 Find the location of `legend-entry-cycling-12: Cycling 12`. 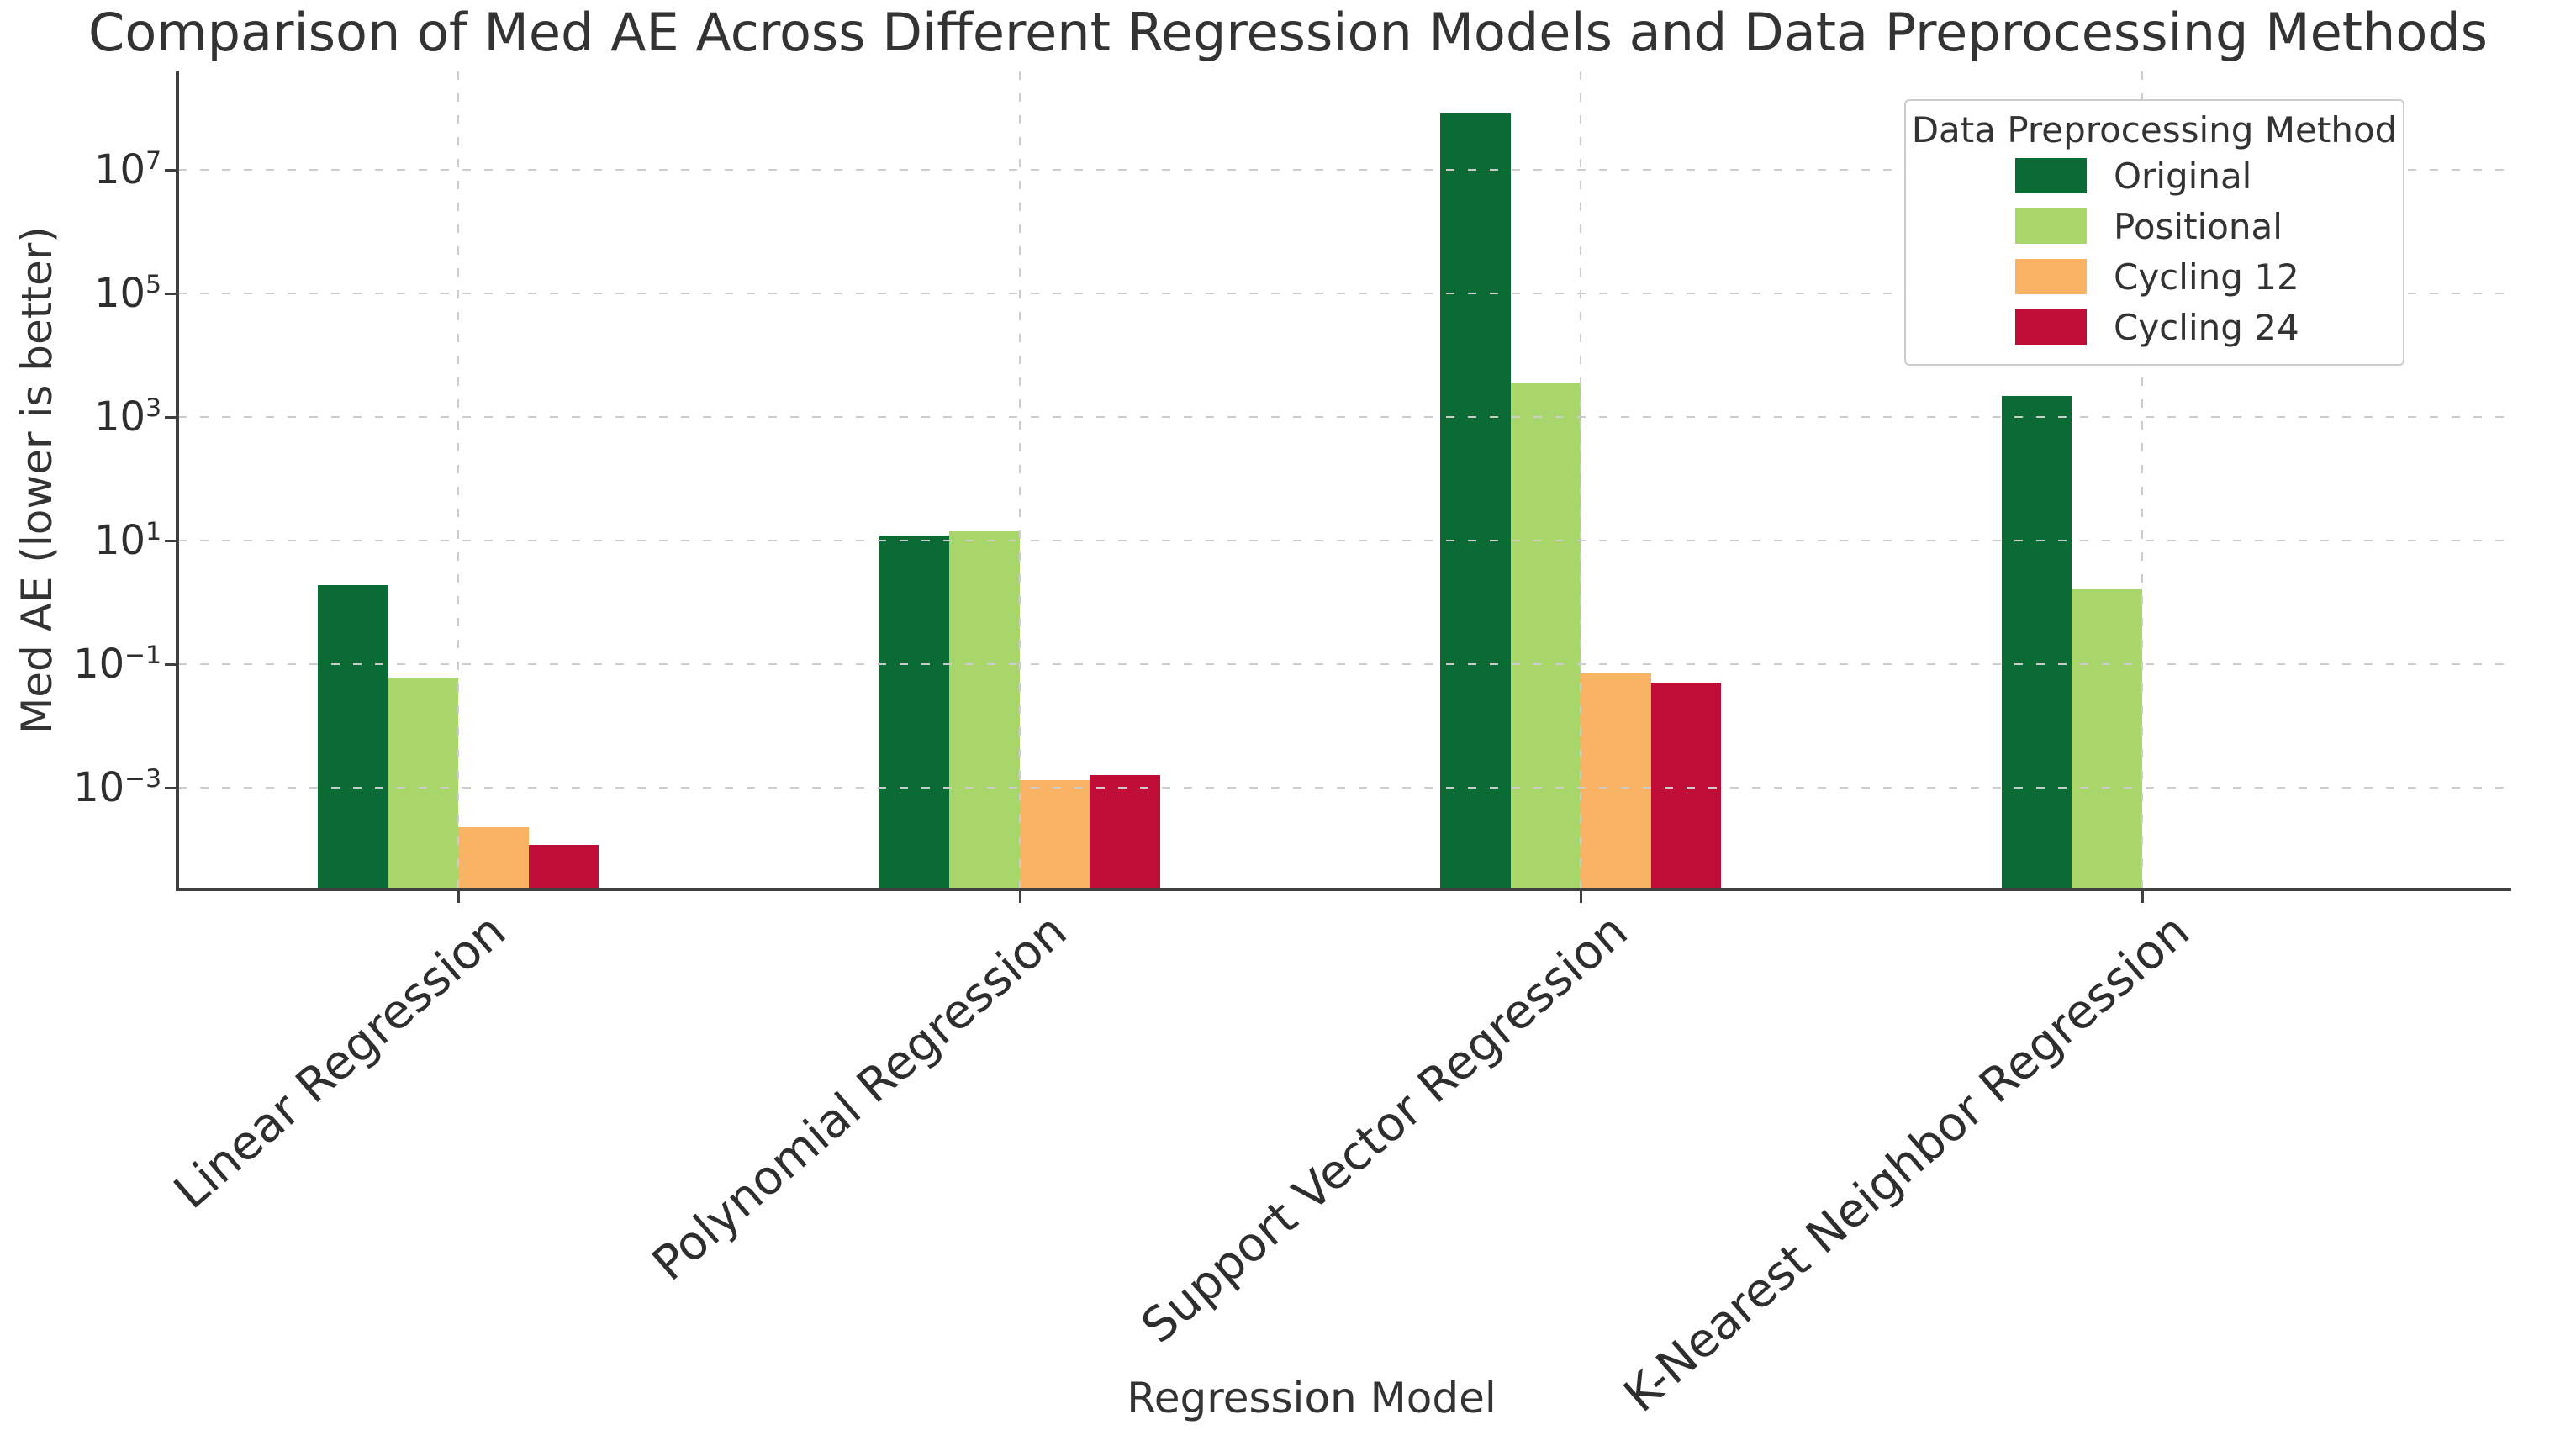

legend-entry-cycling-12: Cycling 12 is located at coordinates (2154, 276).